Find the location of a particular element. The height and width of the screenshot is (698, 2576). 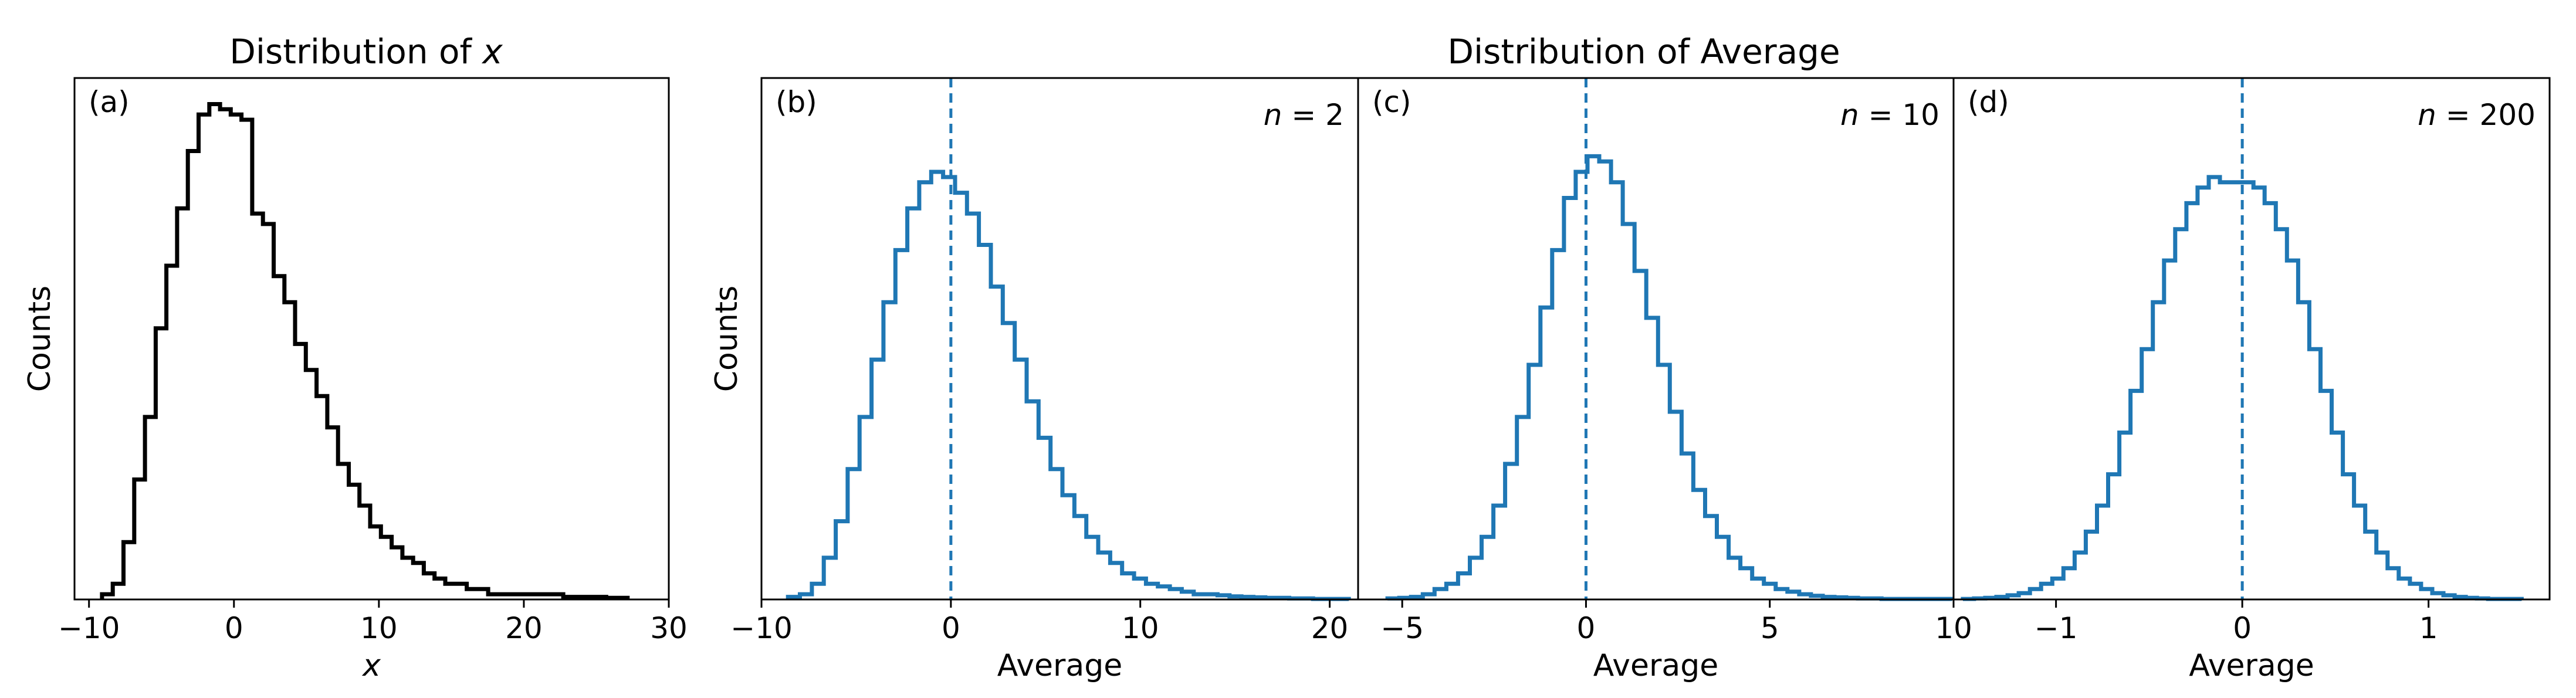

x-axis-label-a: x is located at coordinates (371, 665).